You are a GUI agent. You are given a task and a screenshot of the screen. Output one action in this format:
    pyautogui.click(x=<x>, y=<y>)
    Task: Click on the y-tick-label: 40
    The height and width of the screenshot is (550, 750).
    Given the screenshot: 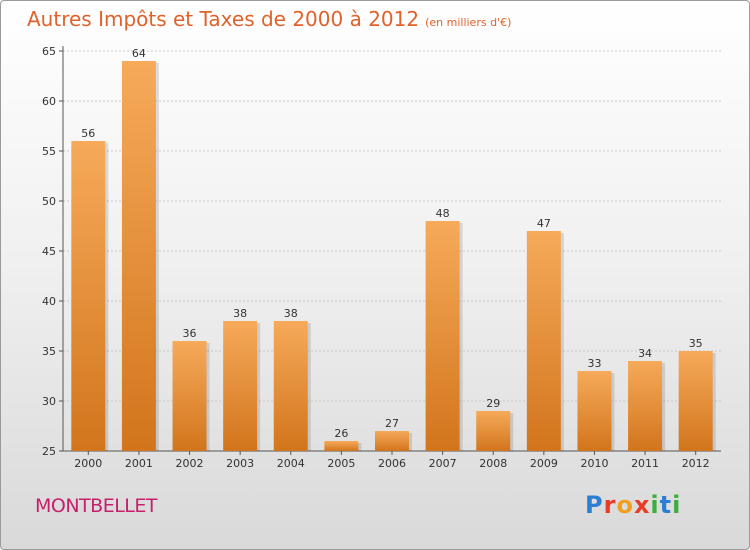 What is the action you would take?
    pyautogui.click(x=49, y=301)
    